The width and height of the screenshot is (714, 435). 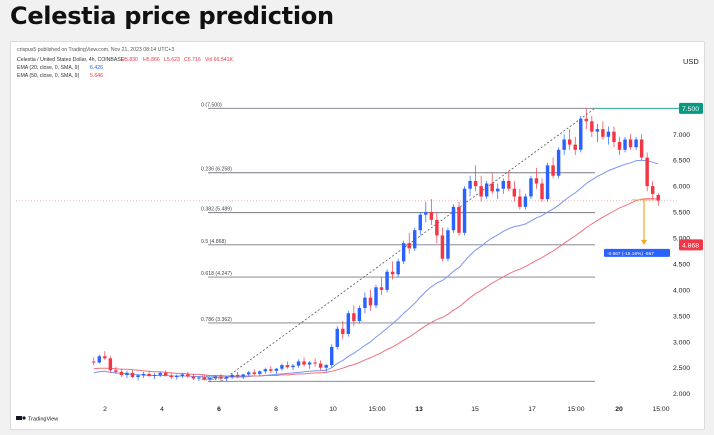 What do you see at coordinates (691, 61) in the screenshot?
I see `currency-label: USD` at bounding box center [691, 61].